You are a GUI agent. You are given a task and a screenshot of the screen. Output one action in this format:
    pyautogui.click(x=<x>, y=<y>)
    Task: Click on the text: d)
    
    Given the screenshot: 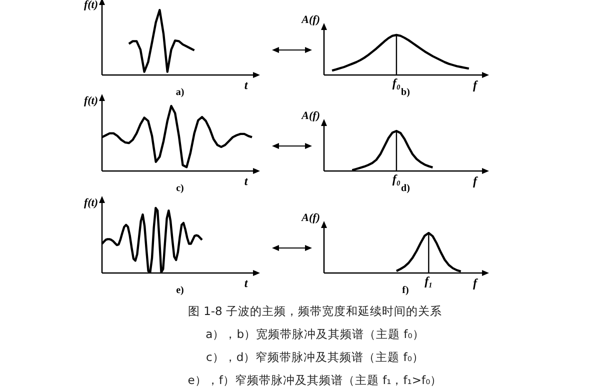 What is the action you would take?
    pyautogui.click(x=405, y=188)
    